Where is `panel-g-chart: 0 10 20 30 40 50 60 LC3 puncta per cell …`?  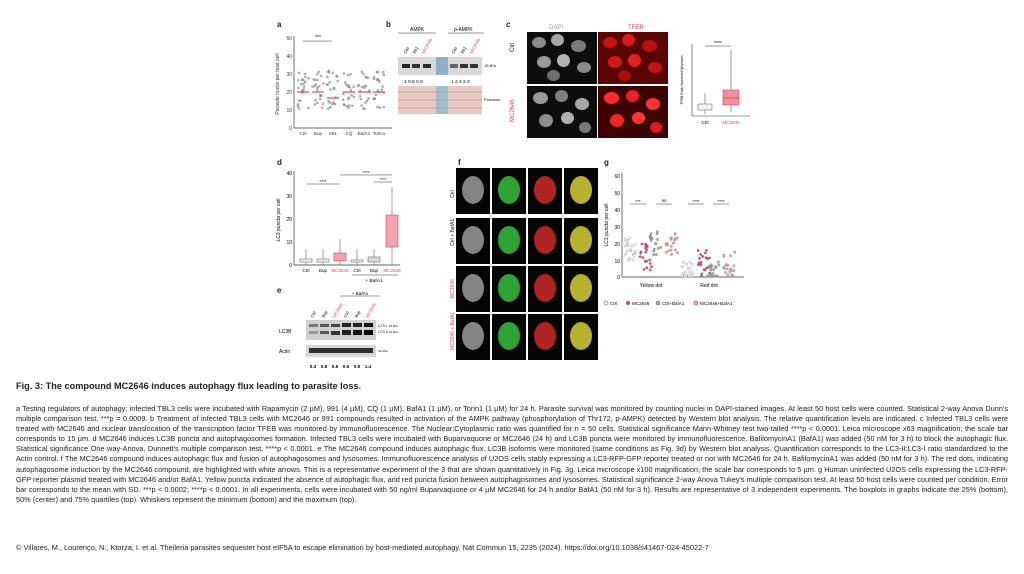
panel-g-chart: 0 10 20 30 40 50 60 LC3 puncta per cell … is located at coordinates (673, 239).